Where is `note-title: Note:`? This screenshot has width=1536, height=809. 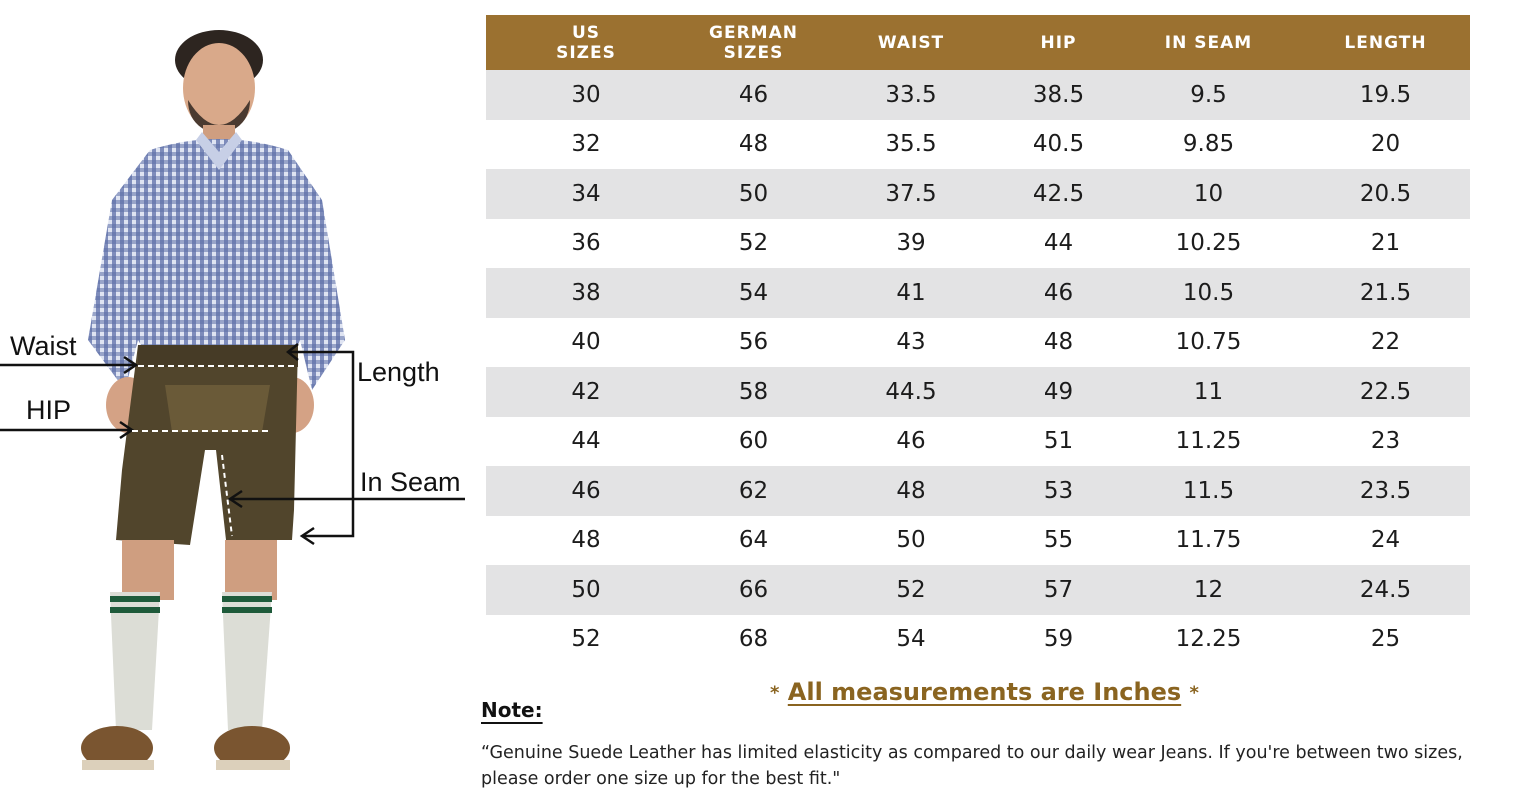
note-title: Note: is located at coordinates (512, 710).